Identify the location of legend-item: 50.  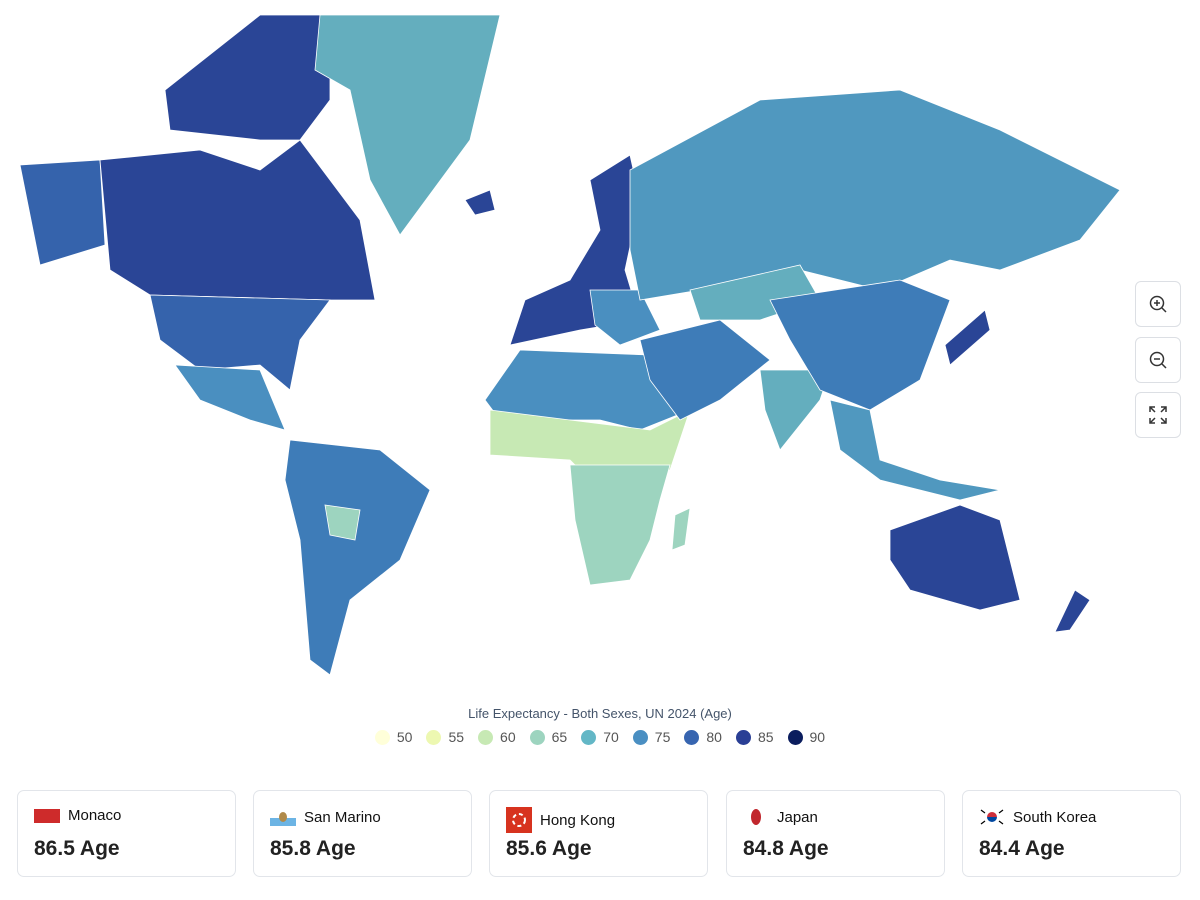
(393, 737).